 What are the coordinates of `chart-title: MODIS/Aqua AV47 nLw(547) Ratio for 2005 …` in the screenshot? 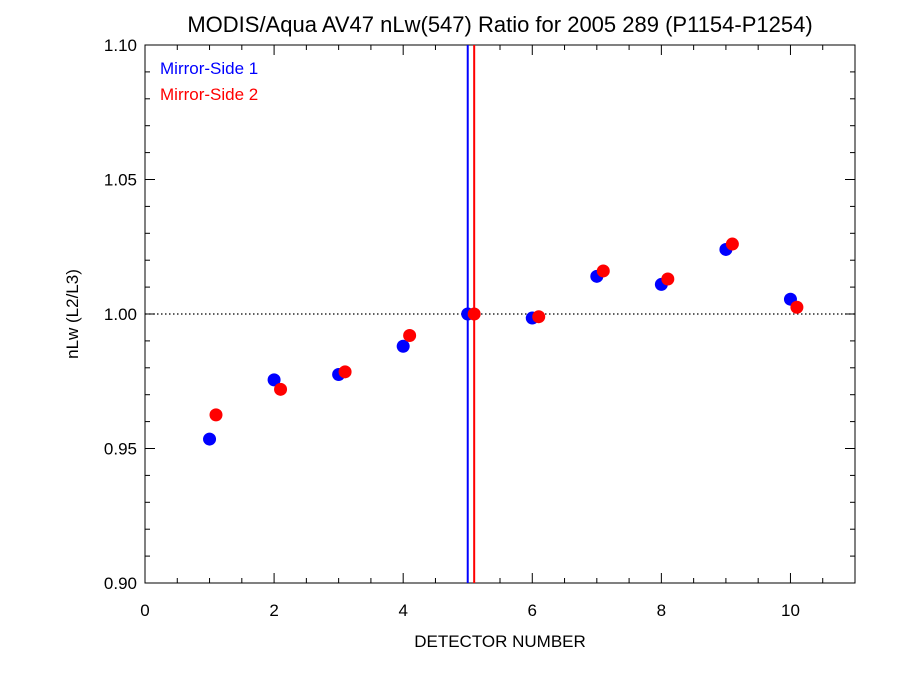 It's located at (499, 24).